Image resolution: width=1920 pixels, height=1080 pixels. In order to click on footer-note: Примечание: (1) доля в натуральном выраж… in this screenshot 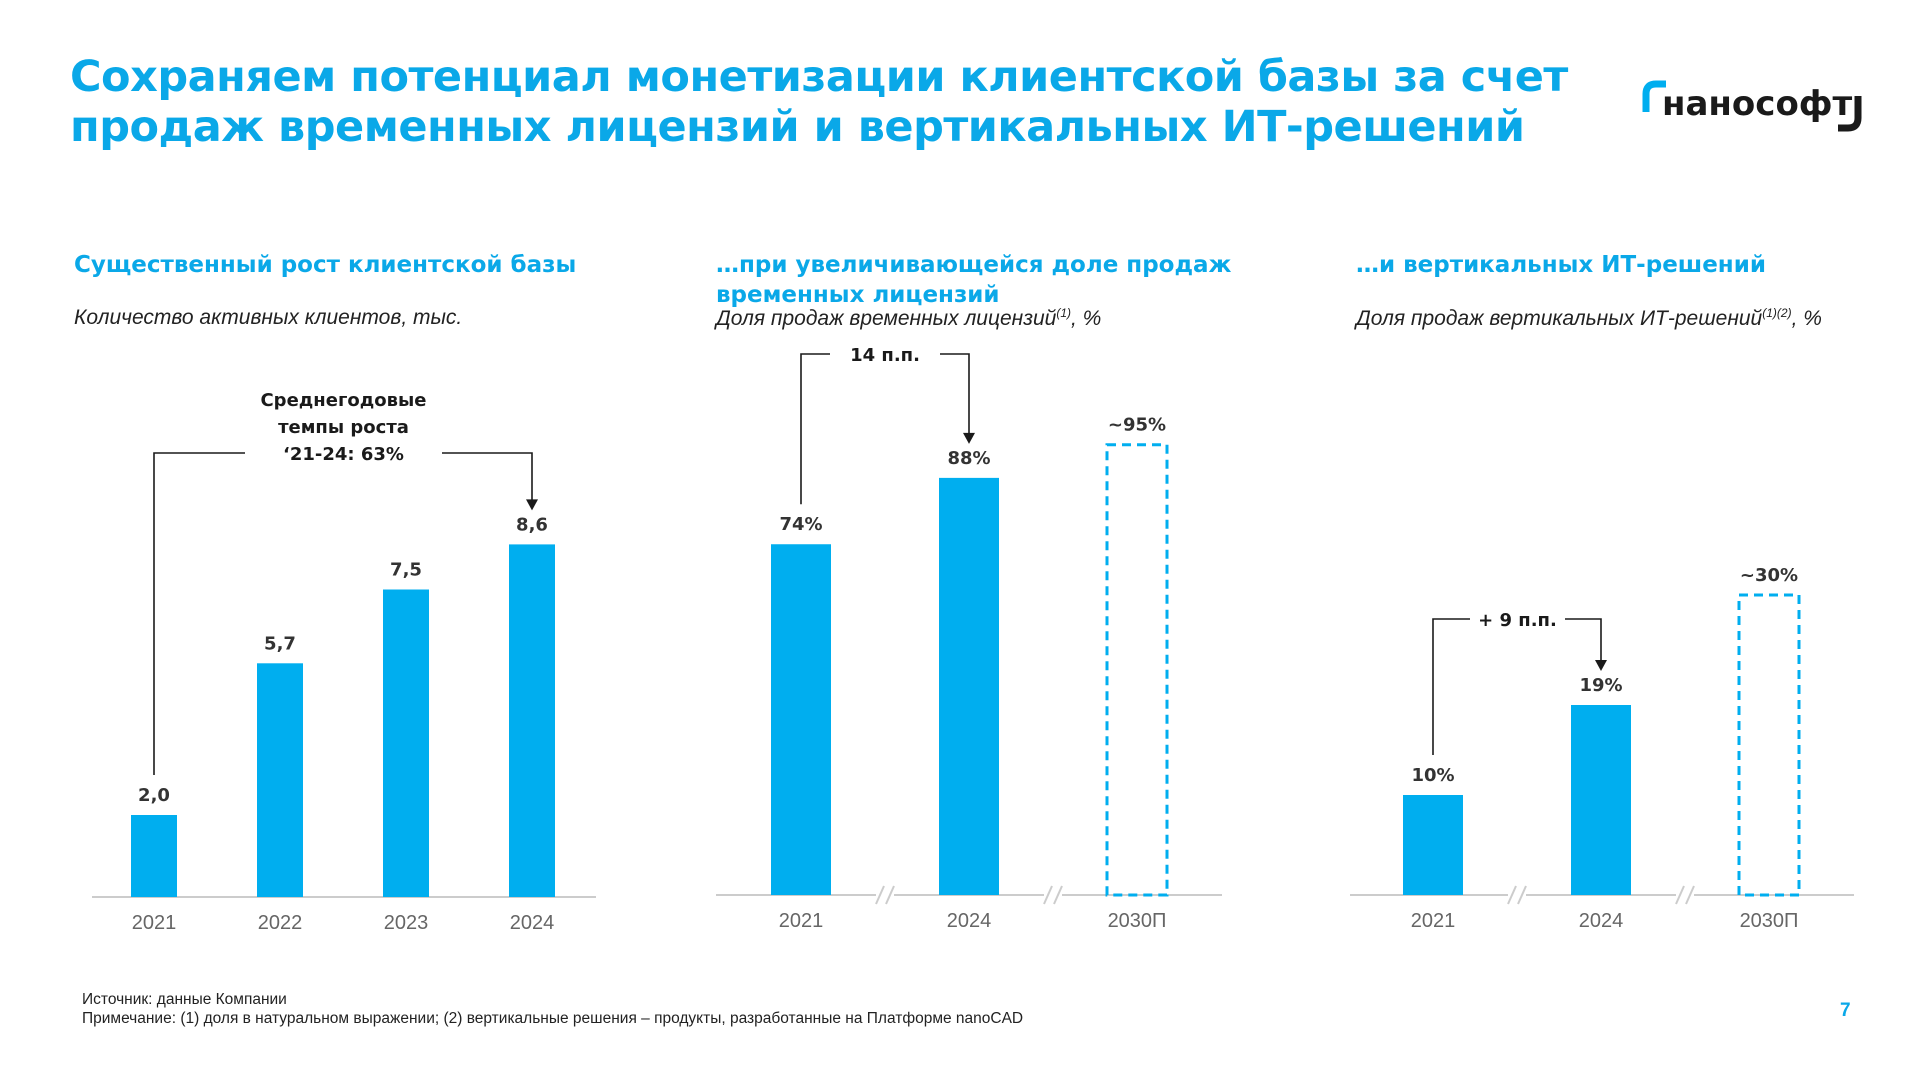, I will do `click(553, 1018)`.